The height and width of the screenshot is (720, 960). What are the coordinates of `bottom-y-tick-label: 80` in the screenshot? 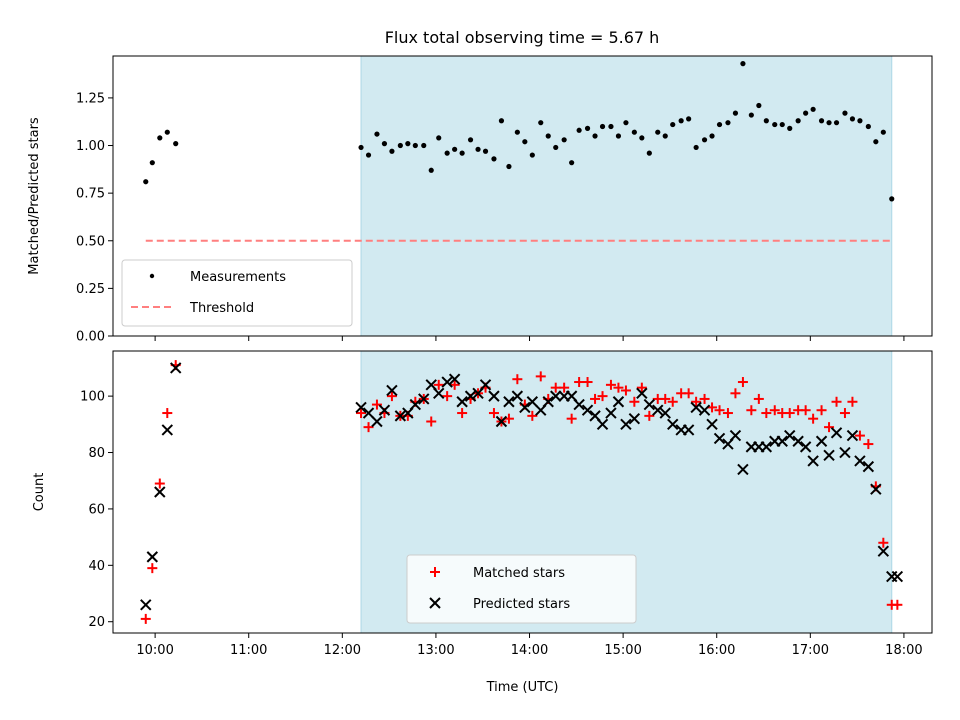 It's located at (96, 453).